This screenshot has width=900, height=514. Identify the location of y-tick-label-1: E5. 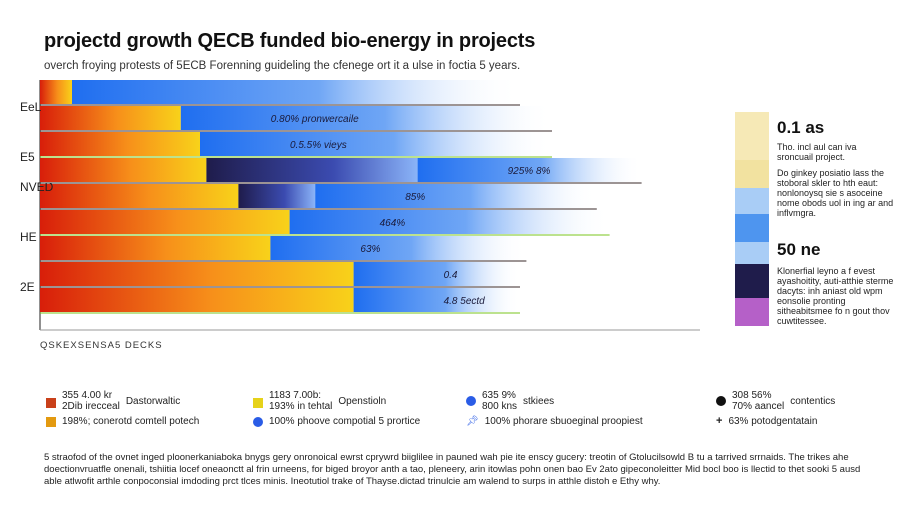
(27, 157).